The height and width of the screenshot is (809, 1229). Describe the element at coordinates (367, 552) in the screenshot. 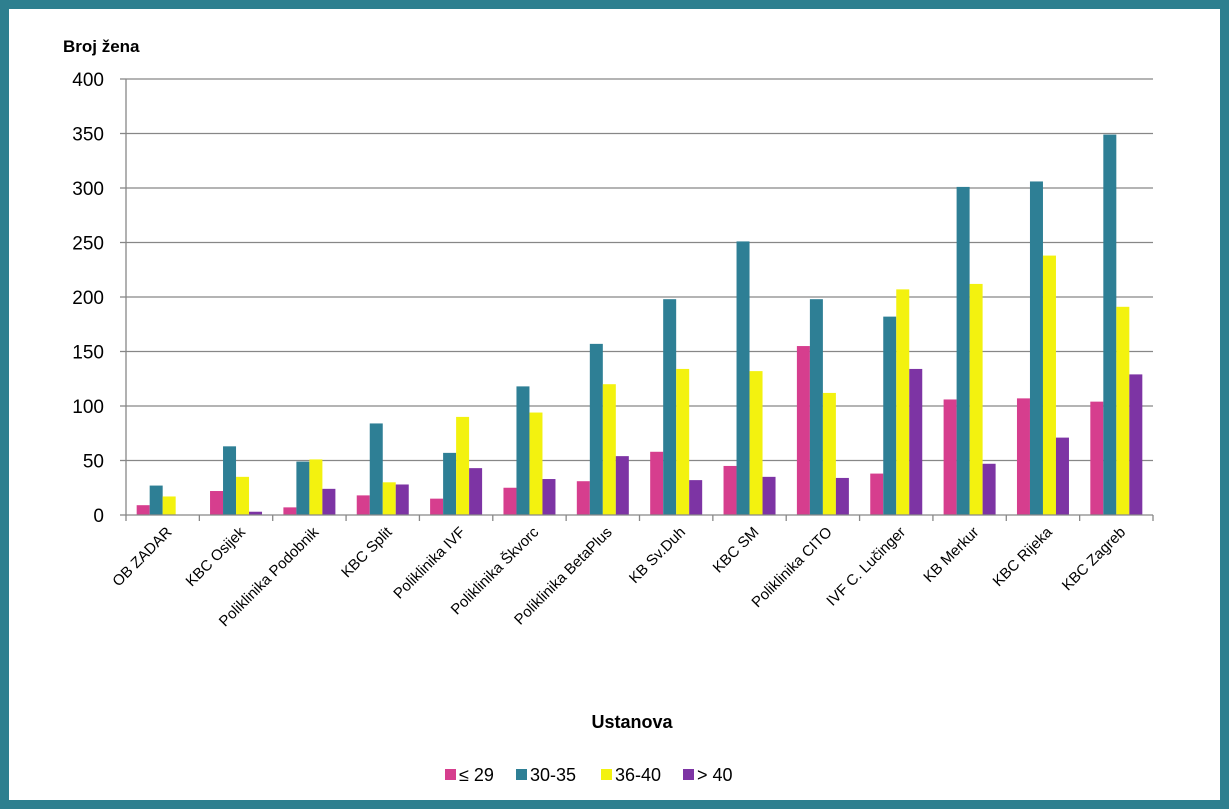

I see `x-tick-label: KBC Split` at that location.